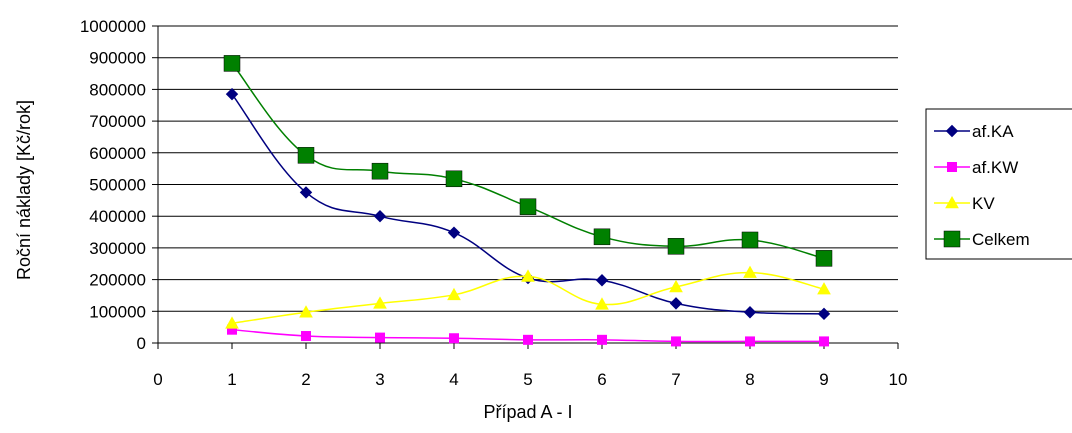 This screenshot has width=1072, height=433. I want to click on series-af-kw, so click(528, 335).